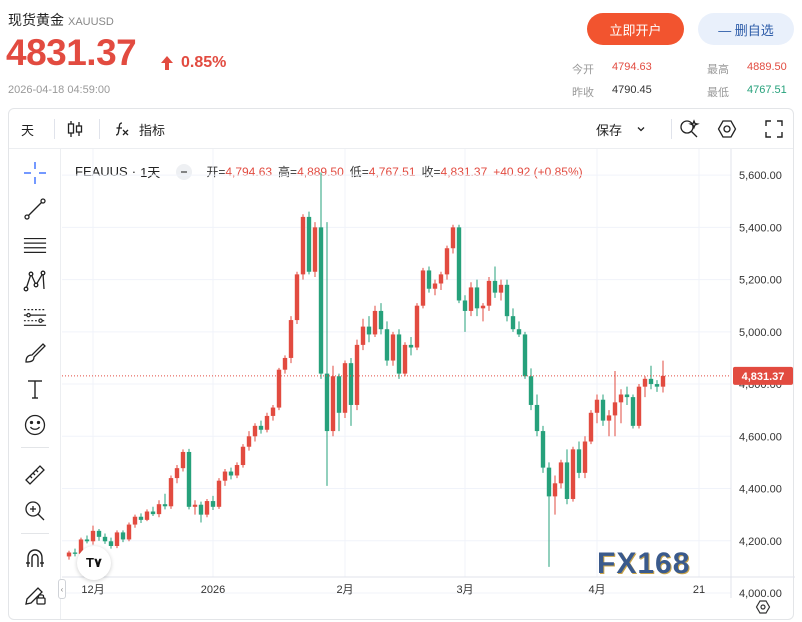  I want to click on zoom-tool, so click(35, 511).